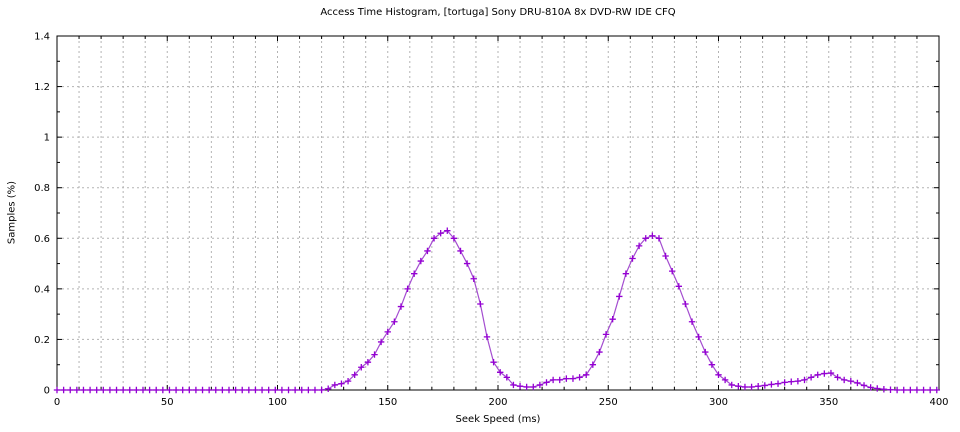 Image resolution: width=960 pixels, height=432 pixels. I want to click on x-tick-label: 400, so click(938, 402).